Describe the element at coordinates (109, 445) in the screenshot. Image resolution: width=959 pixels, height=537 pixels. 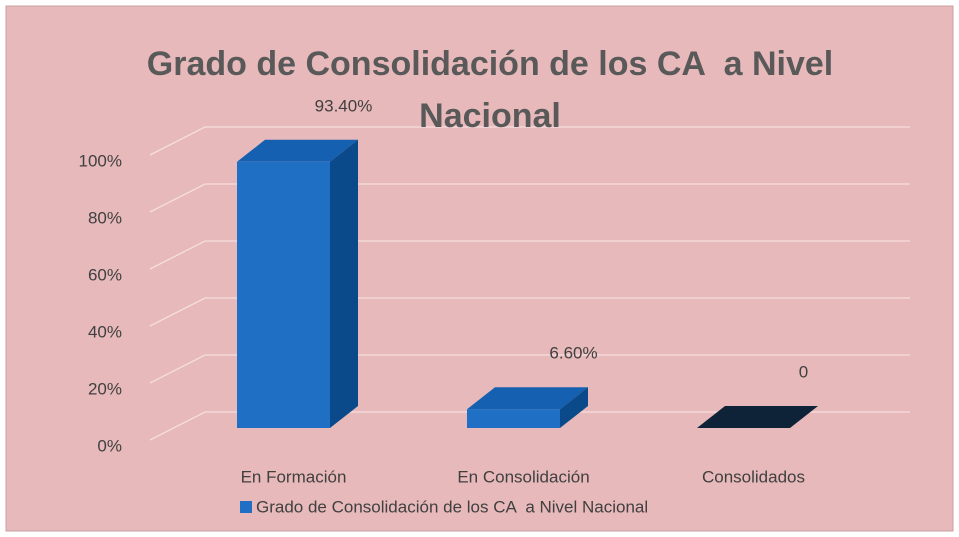
I see `y-tick-label: 0%` at that location.